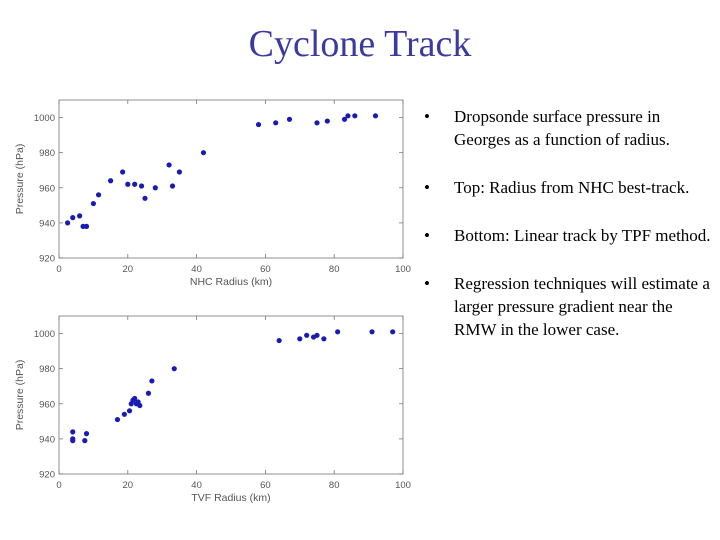 The width and height of the screenshot is (720, 540). I want to click on page-title: Cyclone Track, so click(360, 44).